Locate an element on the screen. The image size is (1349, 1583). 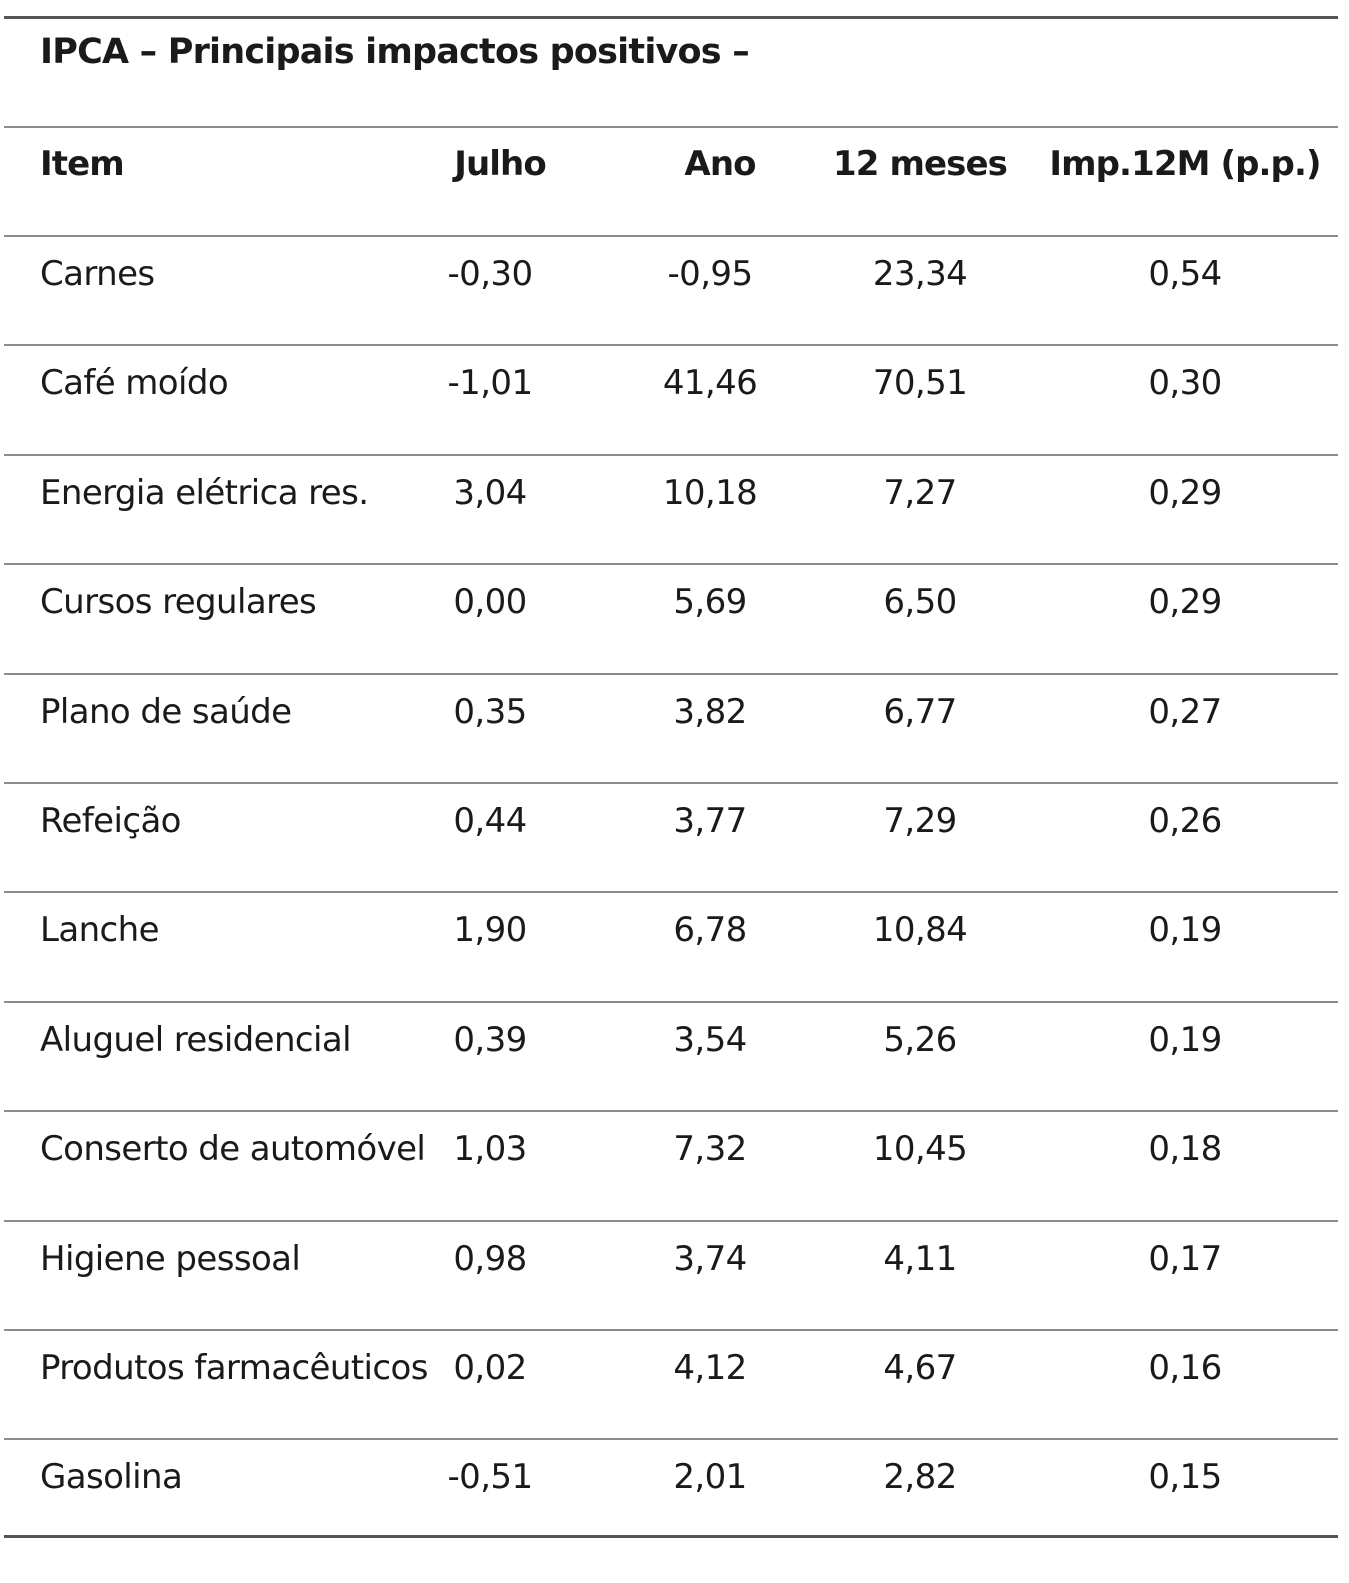
cell-item: Aluguel residencial is located at coordinates (196, 1040).